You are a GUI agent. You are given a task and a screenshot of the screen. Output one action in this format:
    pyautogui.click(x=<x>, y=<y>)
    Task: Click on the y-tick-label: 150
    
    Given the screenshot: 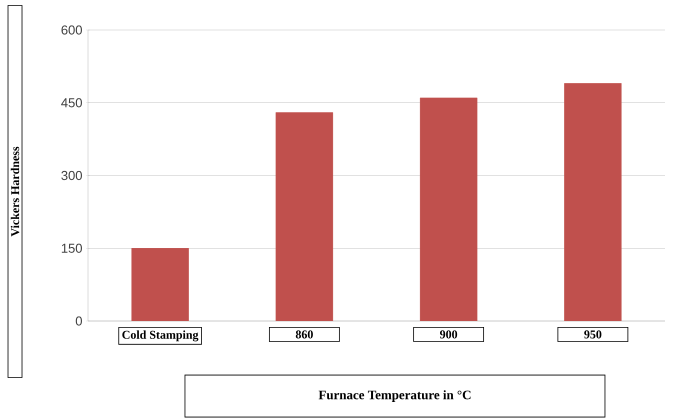 What is the action you would take?
    pyautogui.click(x=72, y=248)
    